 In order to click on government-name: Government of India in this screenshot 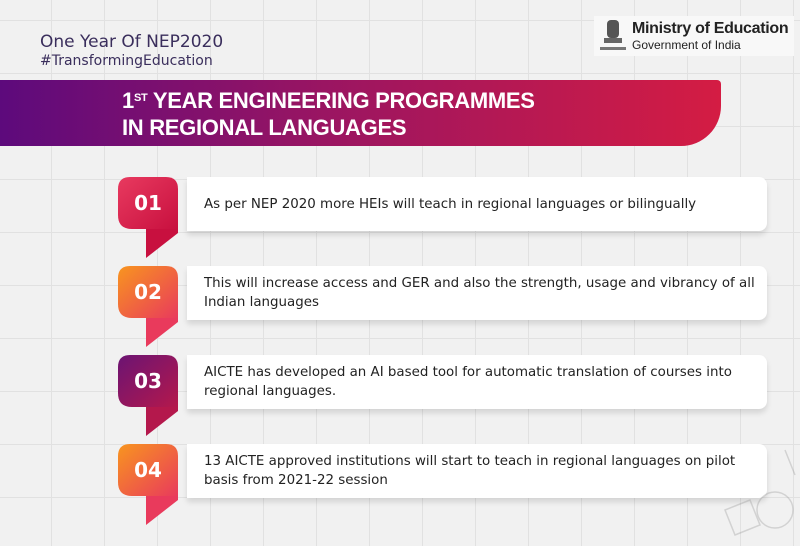, I will do `click(686, 44)`.